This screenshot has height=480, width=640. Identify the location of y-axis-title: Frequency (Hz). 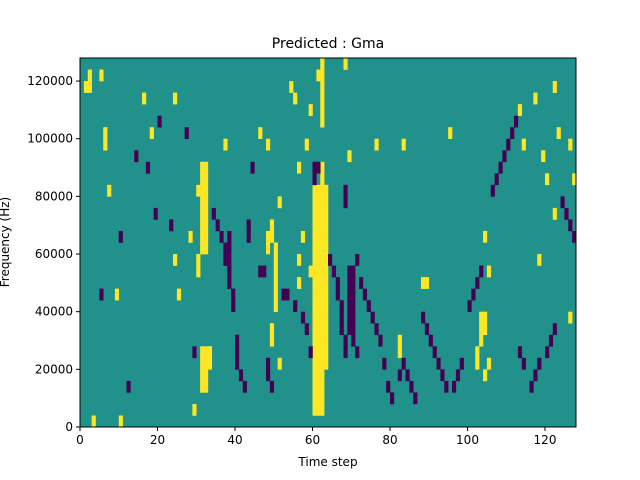
(6, 242).